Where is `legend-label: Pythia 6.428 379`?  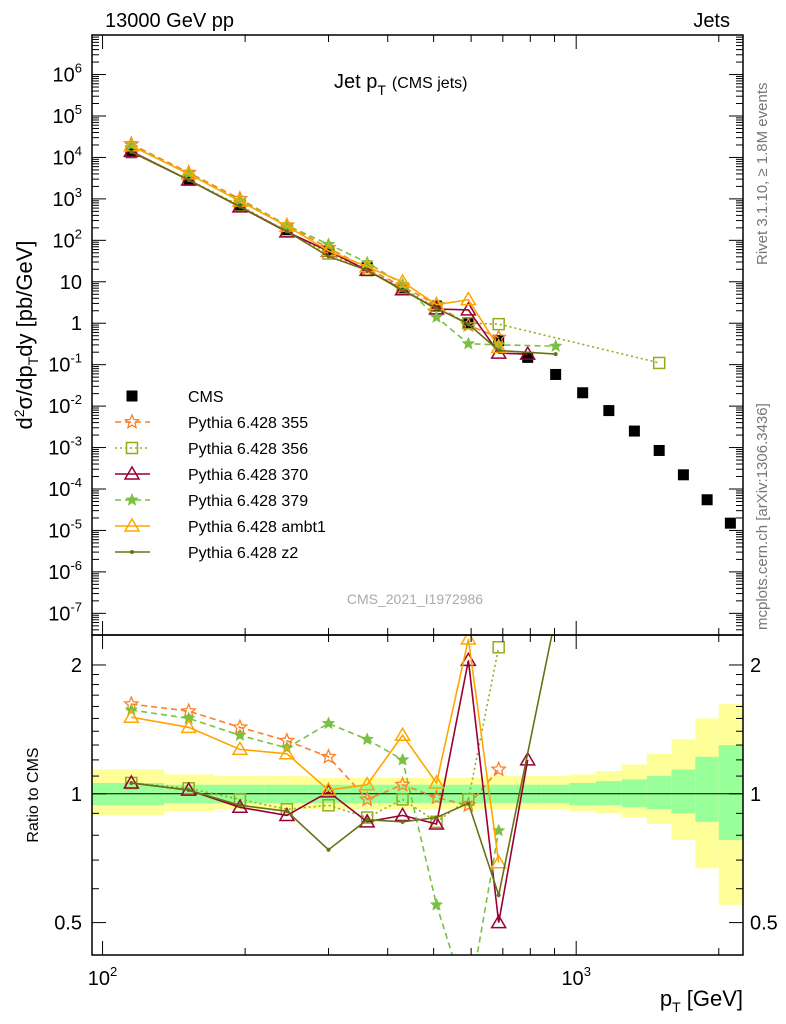 legend-label: Pythia 6.428 379 is located at coordinates (248, 501).